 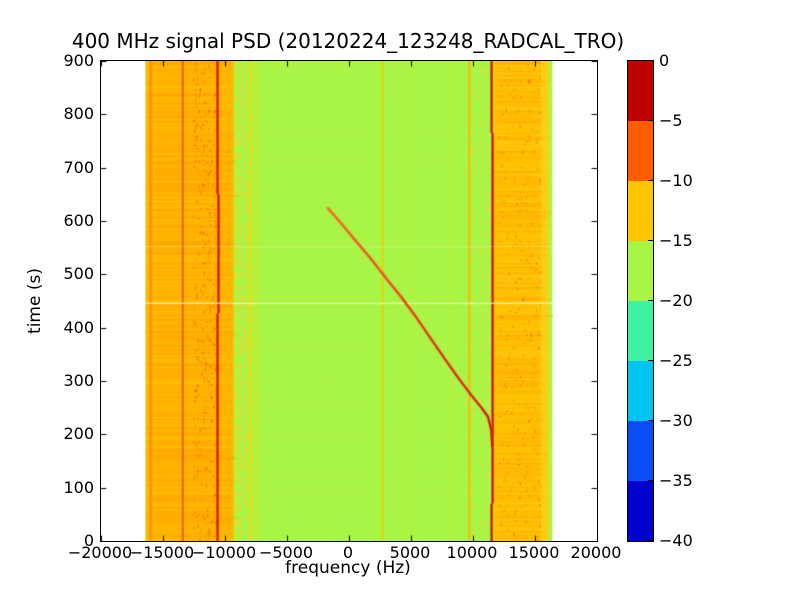 I want to click on x-tick-label: −20000, so click(x=100, y=552).